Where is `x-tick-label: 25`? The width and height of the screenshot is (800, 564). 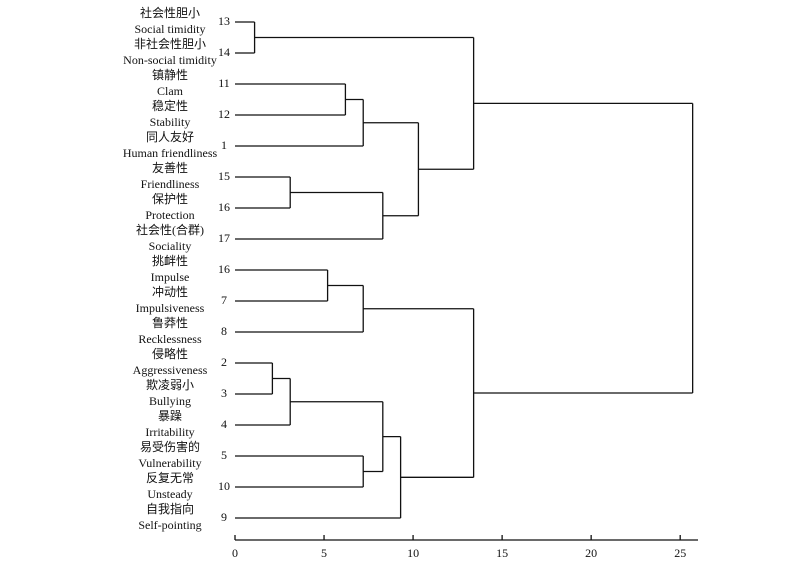 x-tick-label: 25 is located at coordinates (680, 553).